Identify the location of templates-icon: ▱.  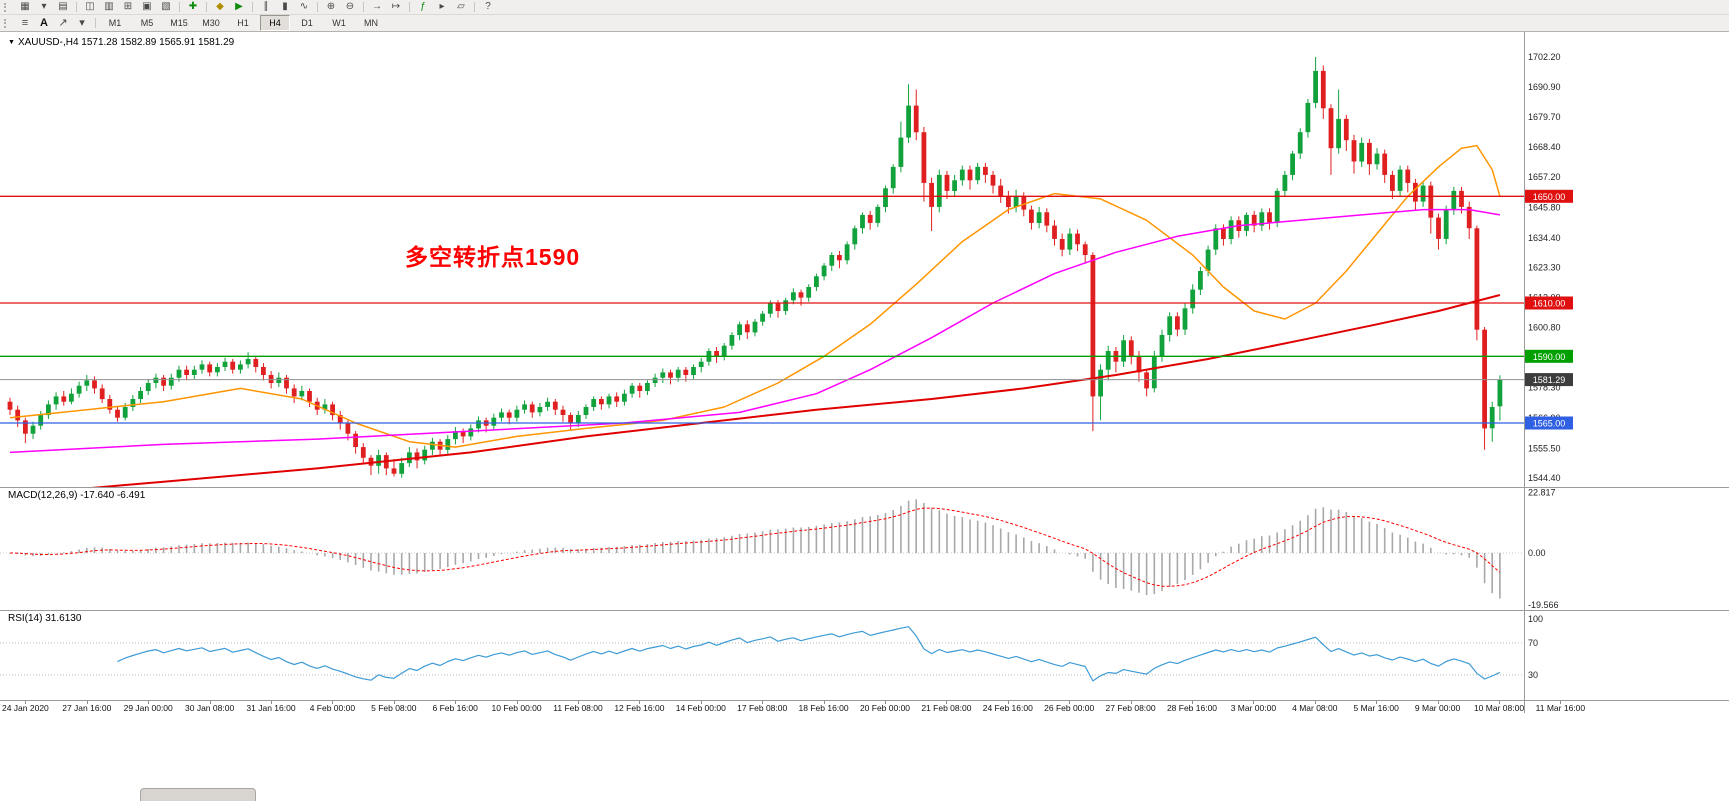
(461, 6).